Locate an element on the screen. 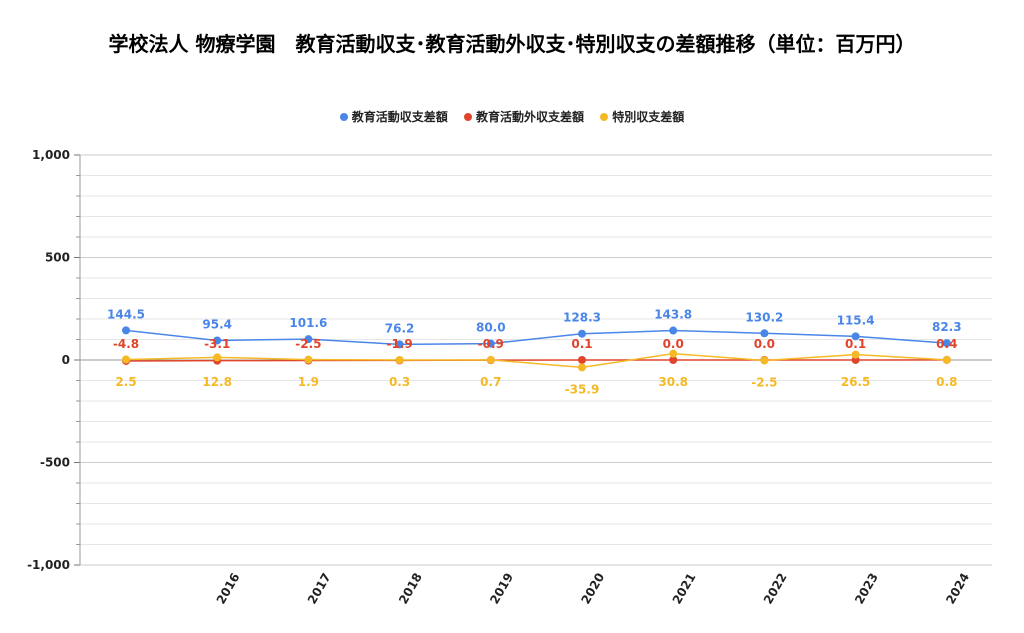 This screenshot has width=1024, height=633. x-tick-label: 2017 is located at coordinates (319, 589).